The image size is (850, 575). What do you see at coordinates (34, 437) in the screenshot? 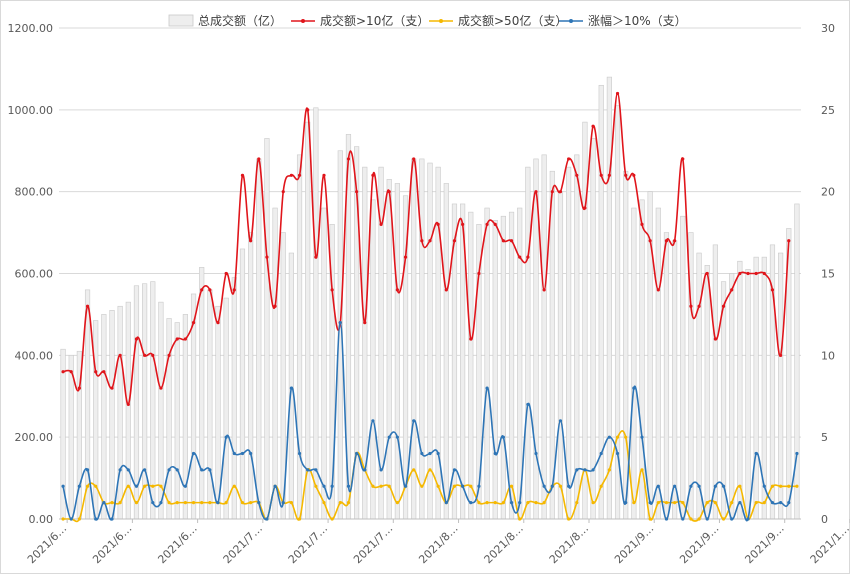
I see `y-left-tick-label: 200.00` at bounding box center [34, 437].